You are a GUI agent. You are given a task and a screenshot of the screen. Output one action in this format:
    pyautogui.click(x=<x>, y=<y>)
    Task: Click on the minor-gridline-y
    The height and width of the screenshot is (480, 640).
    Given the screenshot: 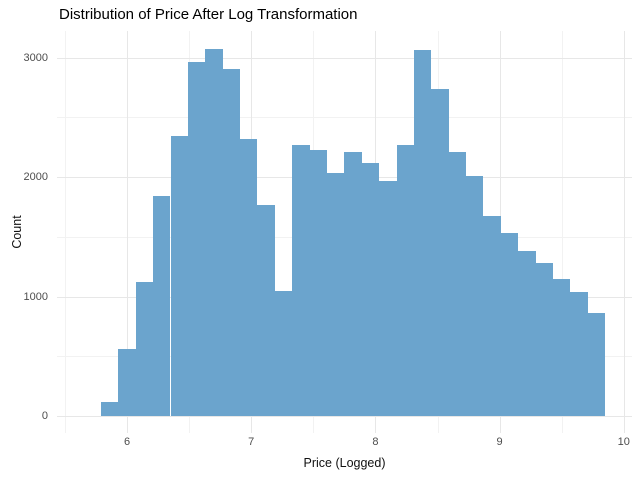 What is the action you would take?
    pyautogui.click(x=344, y=118)
    